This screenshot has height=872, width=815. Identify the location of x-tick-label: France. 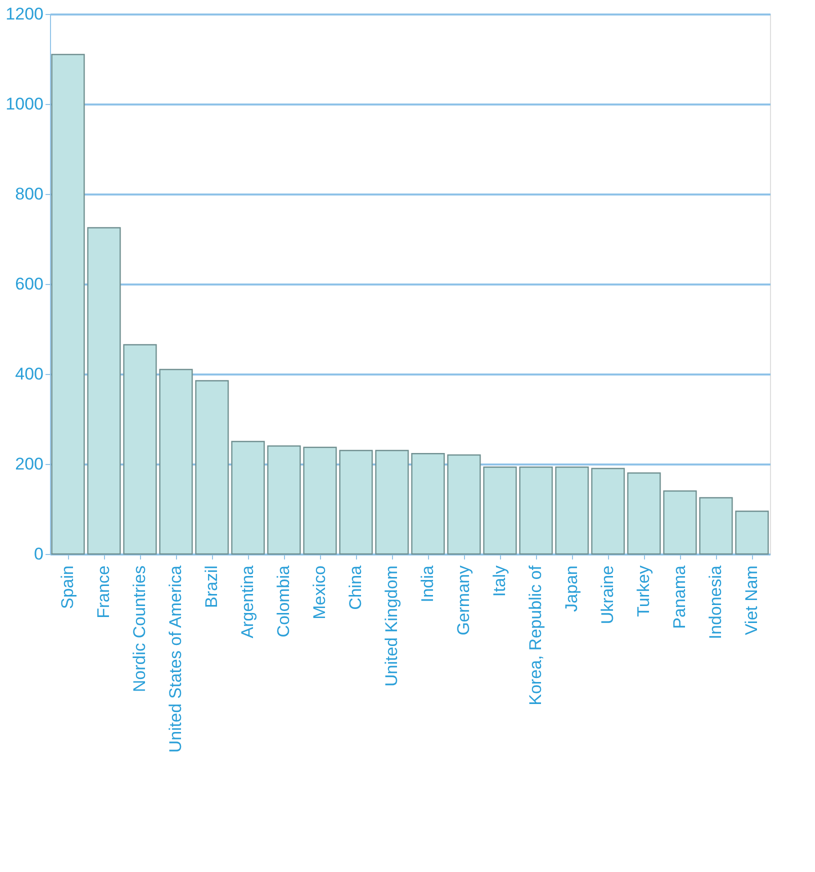
(103, 592).